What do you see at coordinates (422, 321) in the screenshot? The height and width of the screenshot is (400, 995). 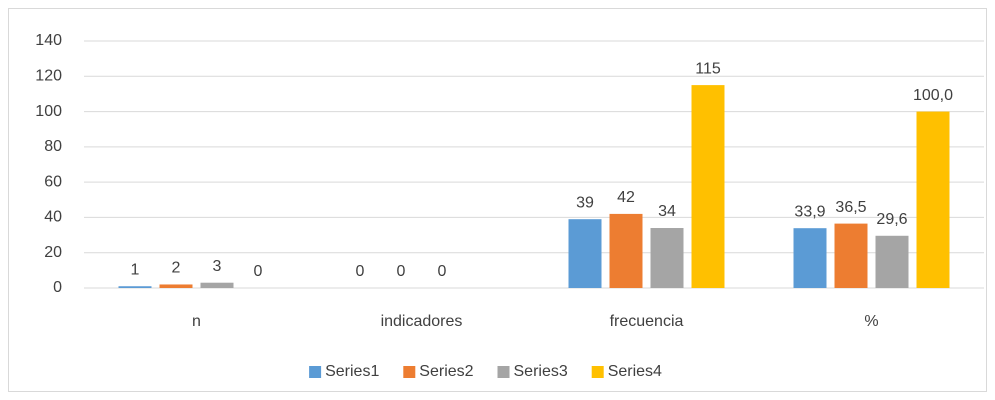 I see `x-tick-label: indicadores` at bounding box center [422, 321].